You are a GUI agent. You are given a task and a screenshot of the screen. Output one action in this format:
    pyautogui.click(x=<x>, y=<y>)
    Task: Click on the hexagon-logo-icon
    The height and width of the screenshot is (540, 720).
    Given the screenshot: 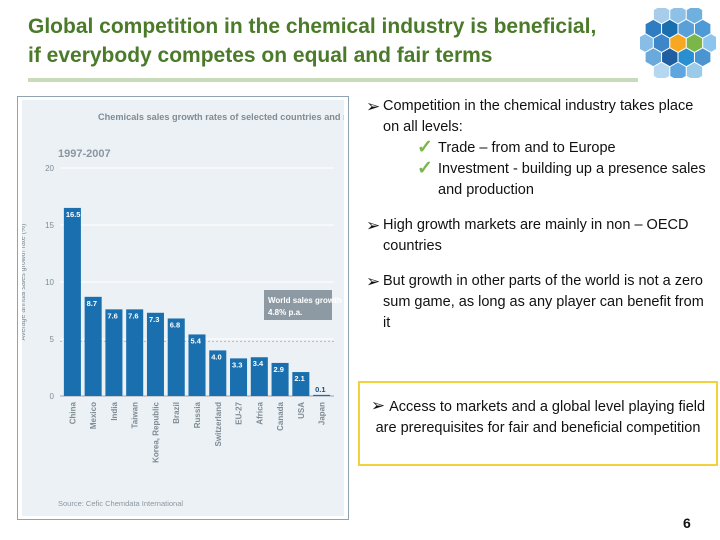 What is the action you would take?
    pyautogui.click(x=678, y=43)
    